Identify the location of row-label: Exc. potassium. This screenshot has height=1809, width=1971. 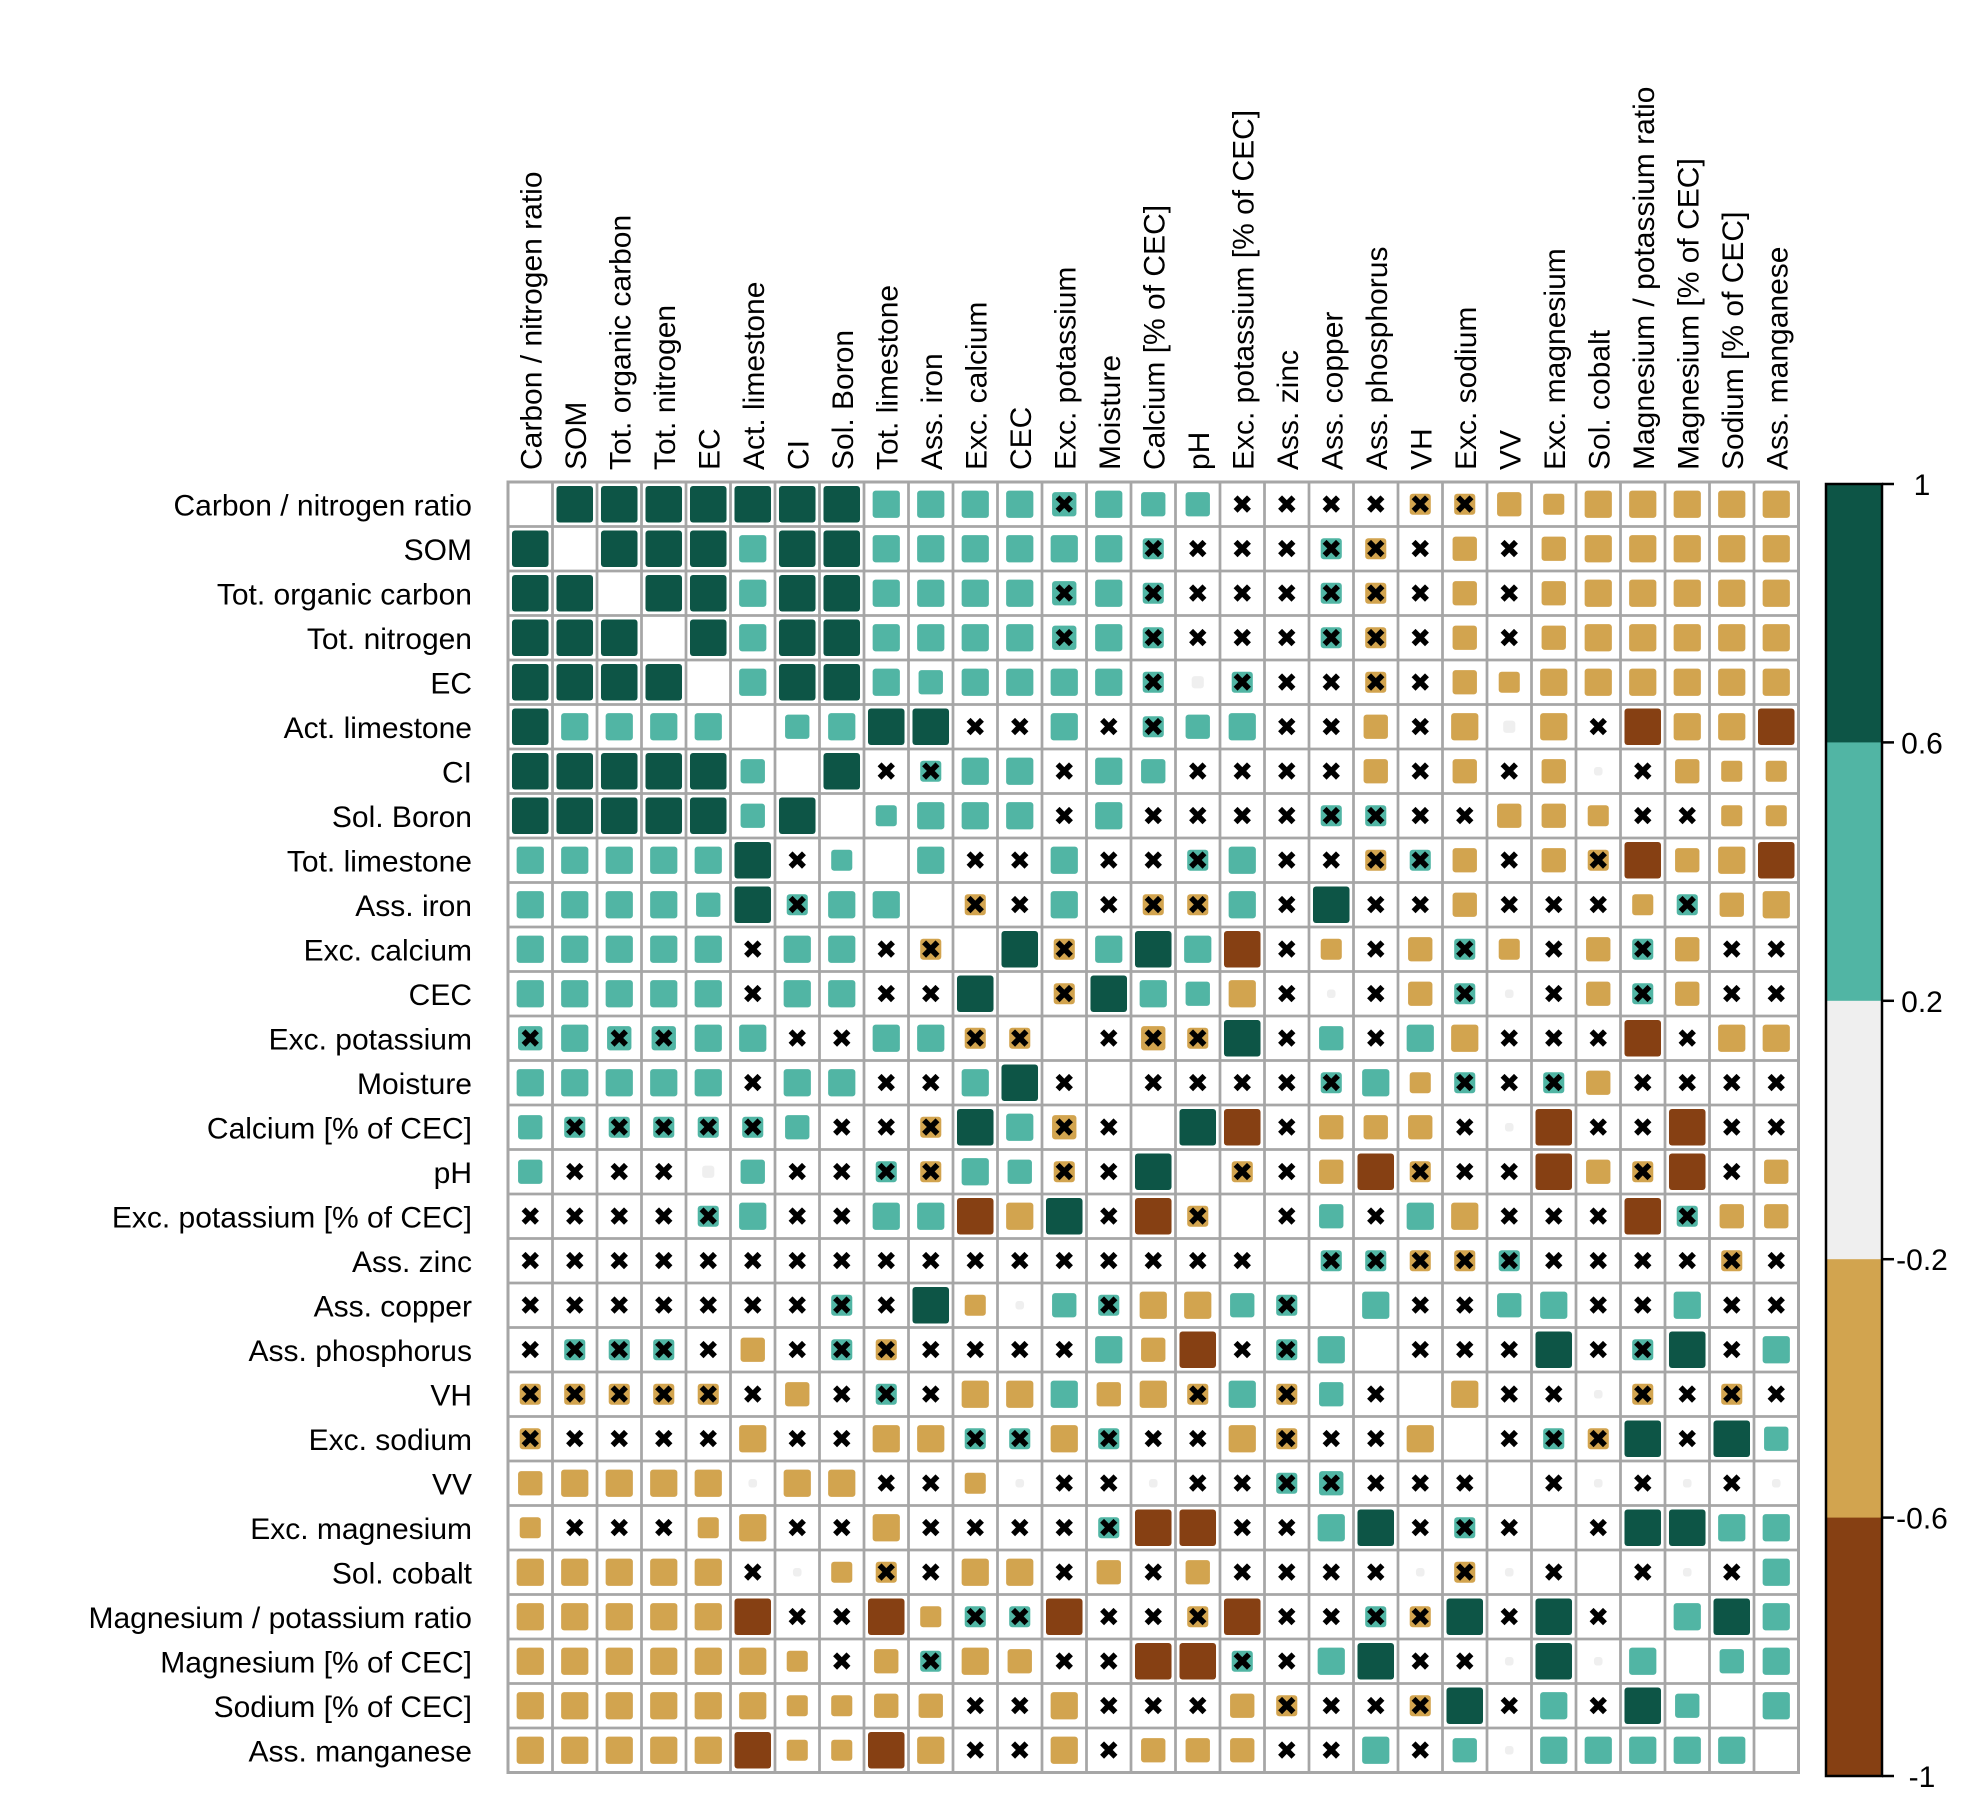
(370, 1039).